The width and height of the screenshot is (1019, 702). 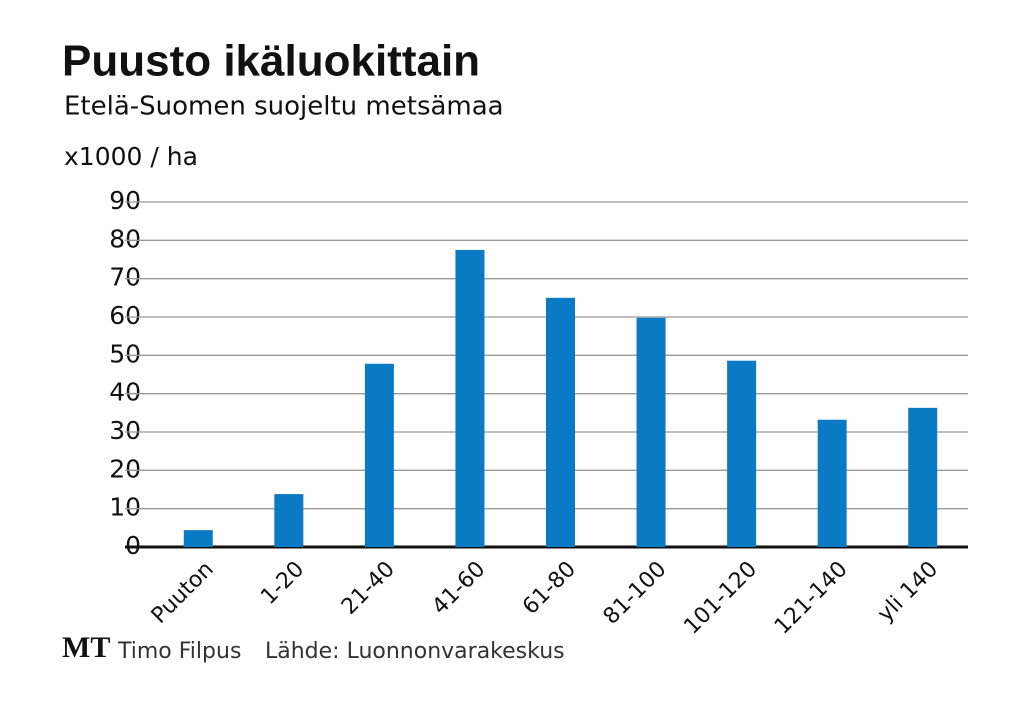 What do you see at coordinates (125, 507) in the screenshot?
I see `y-tick-label: 10` at bounding box center [125, 507].